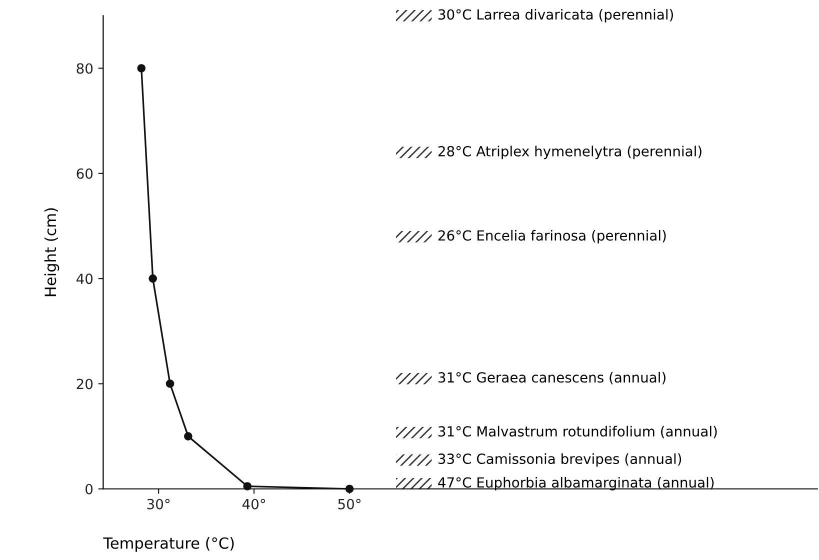 This screenshot has width=819, height=560. What do you see at coordinates (52, 252) in the screenshot?
I see `y-axis-title: Height (cm)` at bounding box center [52, 252].